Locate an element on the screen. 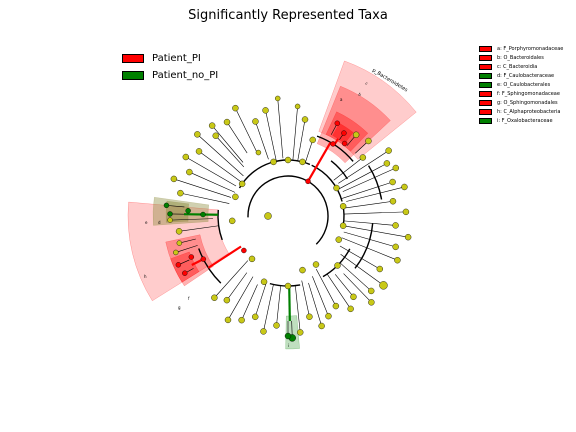 The width and height of the screenshot is (576, 432). shade-d-caulobacteraceae is located at coordinates (177, 211).